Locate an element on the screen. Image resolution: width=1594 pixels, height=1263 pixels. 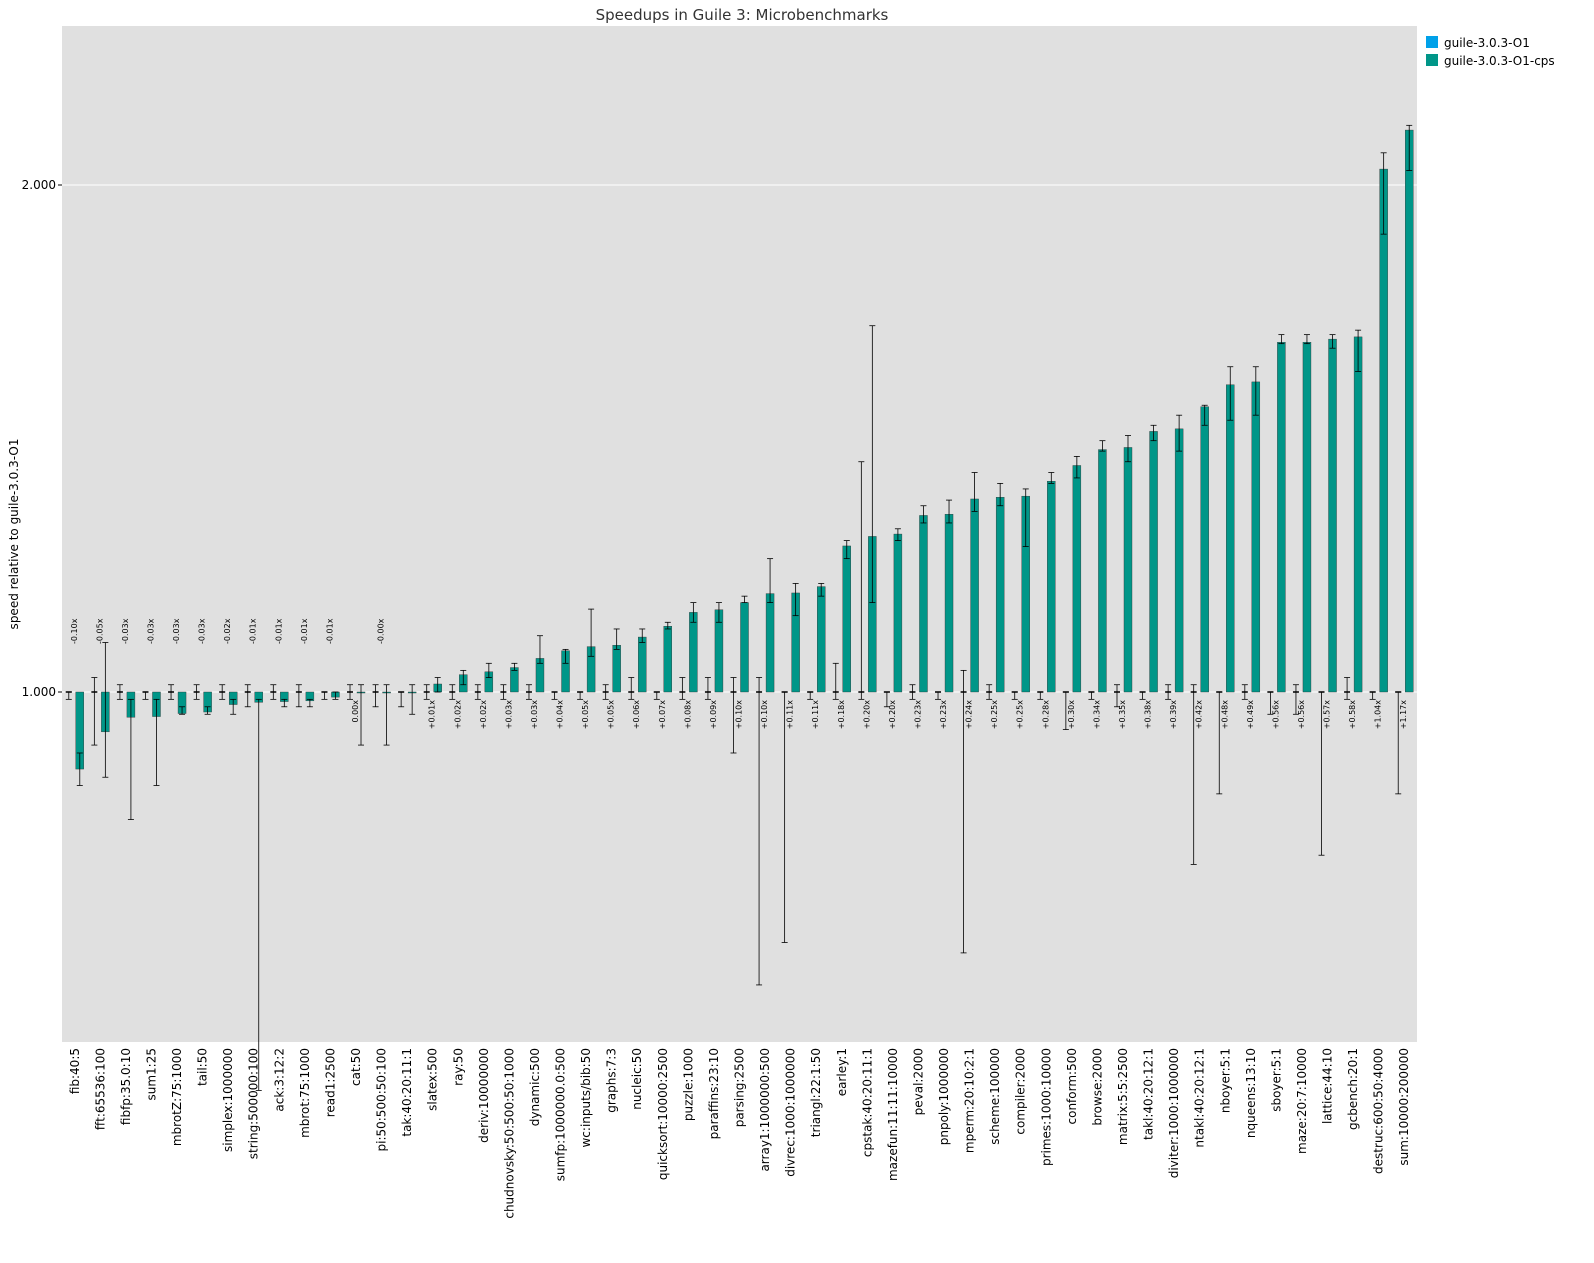
x-tick-label-28: divrec:1000:1000000 is located at coordinates (791, 1112).